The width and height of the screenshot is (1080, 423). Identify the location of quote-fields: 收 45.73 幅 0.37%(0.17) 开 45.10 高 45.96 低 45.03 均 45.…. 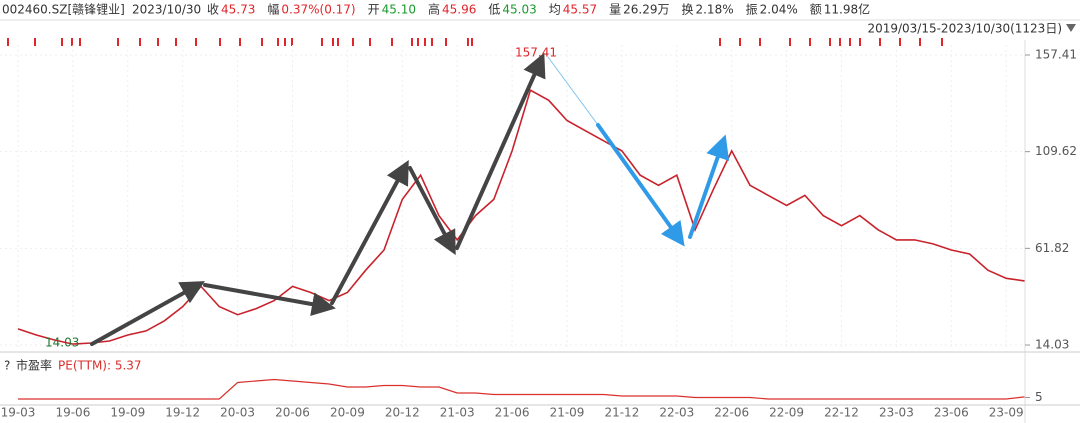
(538, 9).